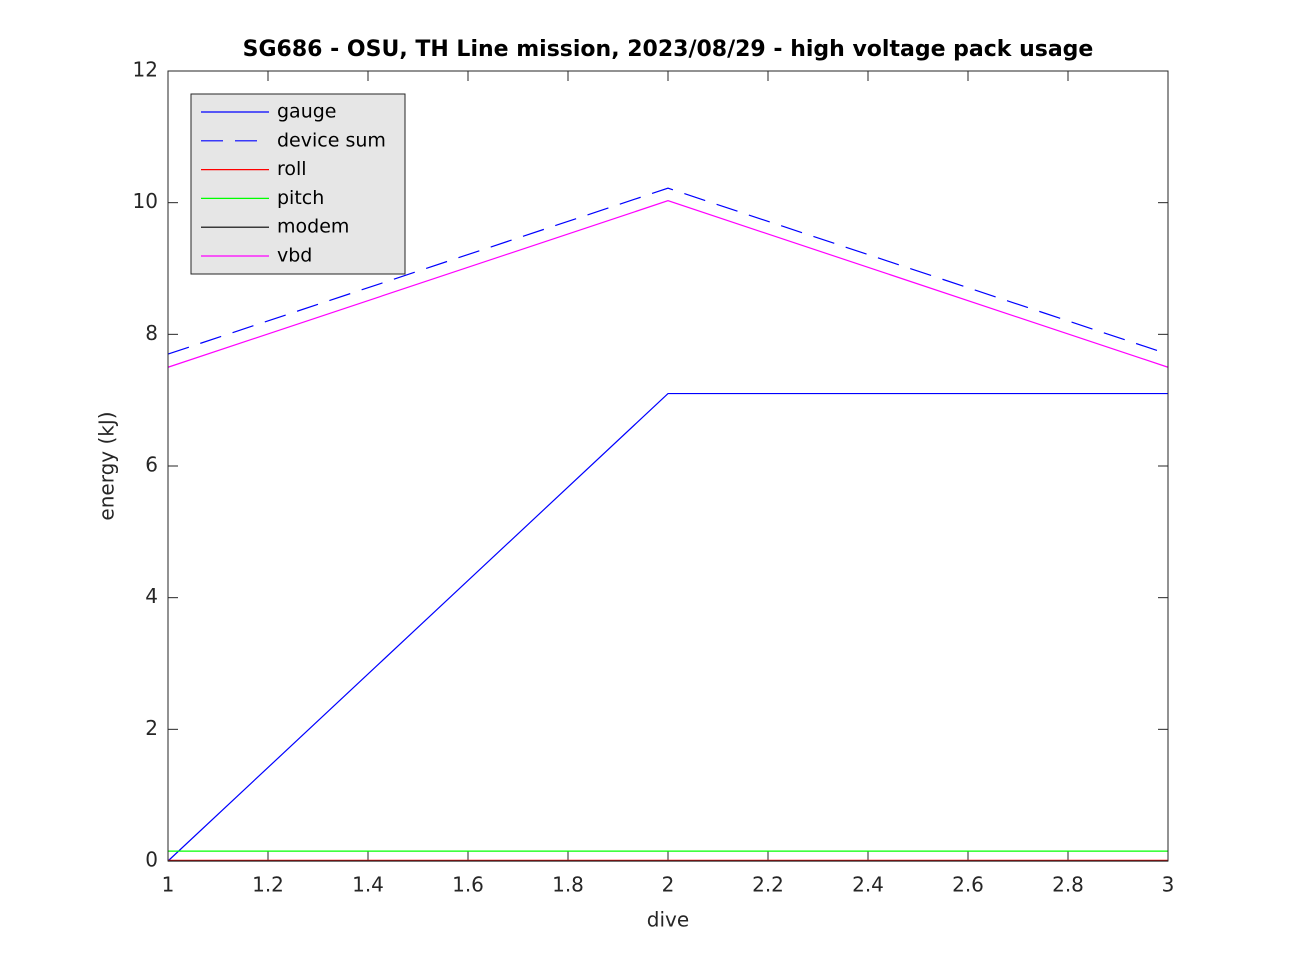  What do you see at coordinates (1168, 885) in the screenshot?
I see `x-tick-label: 3` at bounding box center [1168, 885].